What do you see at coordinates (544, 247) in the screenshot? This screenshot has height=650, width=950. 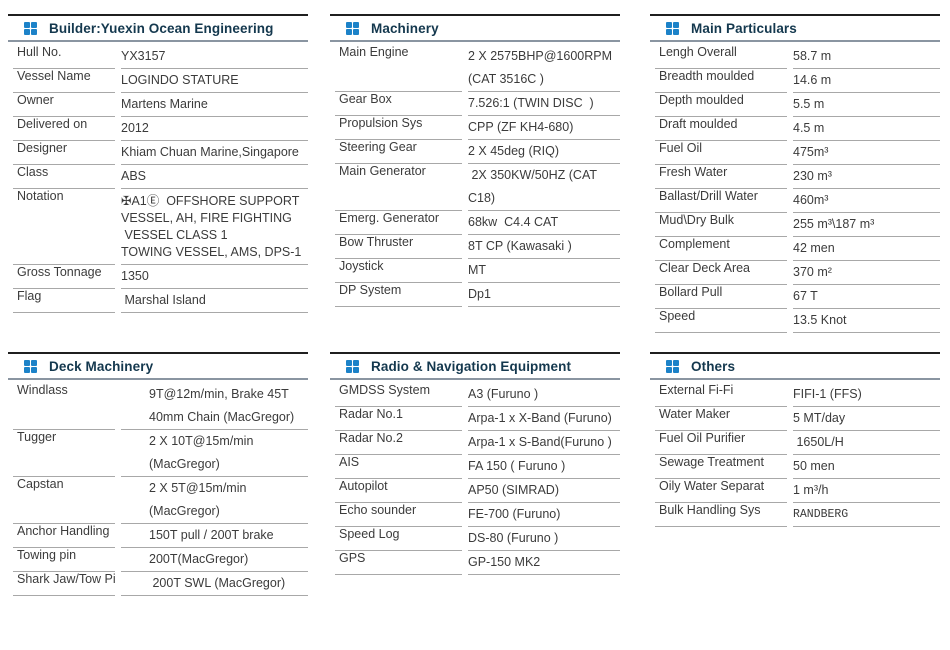 I see `spec-value: 8T CP (Kawasaki )` at bounding box center [544, 247].